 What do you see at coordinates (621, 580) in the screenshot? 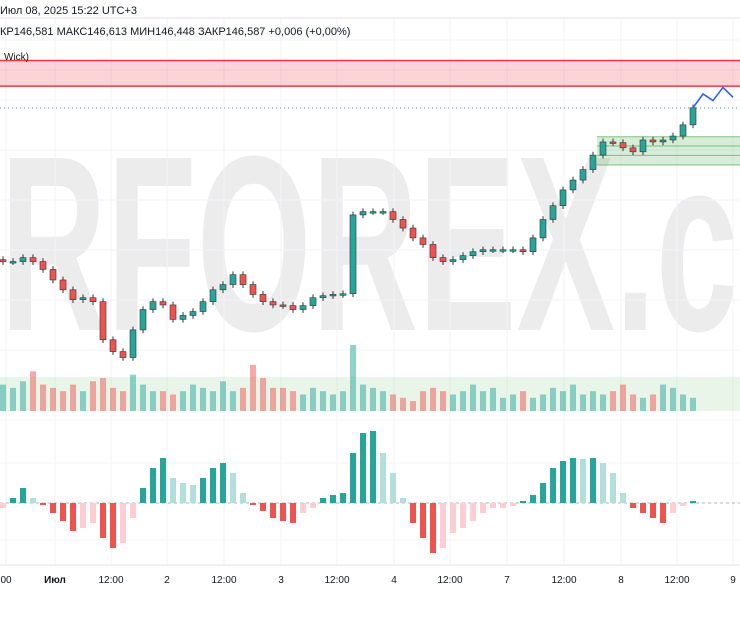
I see `time-axis-label: 8` at bounding box center [621, 580].